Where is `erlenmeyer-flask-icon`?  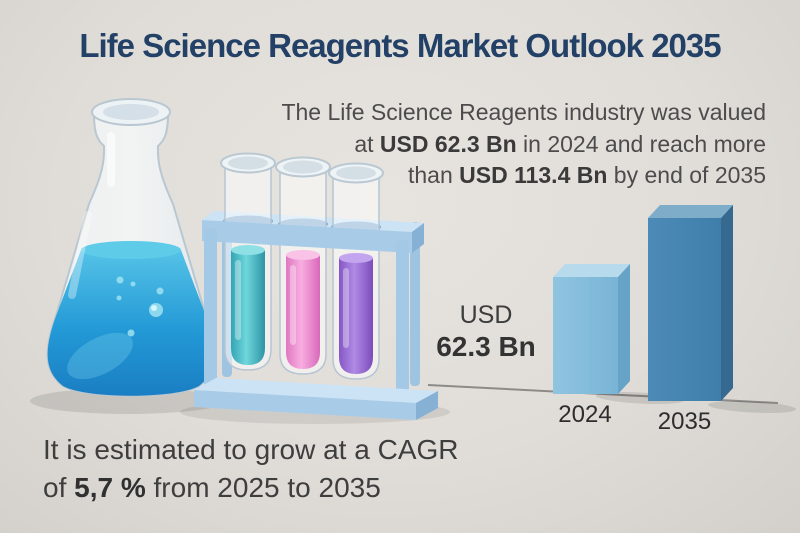 erlenmeyer-flask-icon is located at coordinates (131, 247).